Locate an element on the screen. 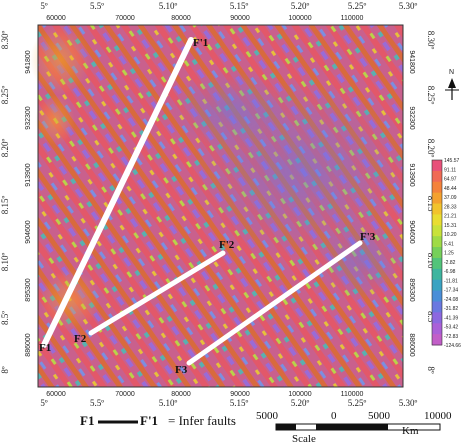 The height and width of the screenshot is (446, 474). colorbar-tick-label: 5.41 is located at coordinates (449, 244).